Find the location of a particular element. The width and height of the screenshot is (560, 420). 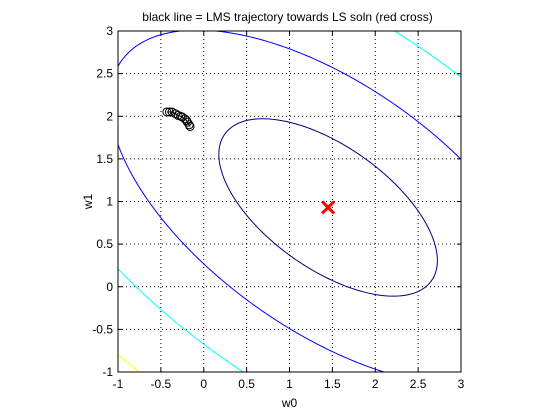

y-tick-label: -0.5 is located at coordinates (102, 329).